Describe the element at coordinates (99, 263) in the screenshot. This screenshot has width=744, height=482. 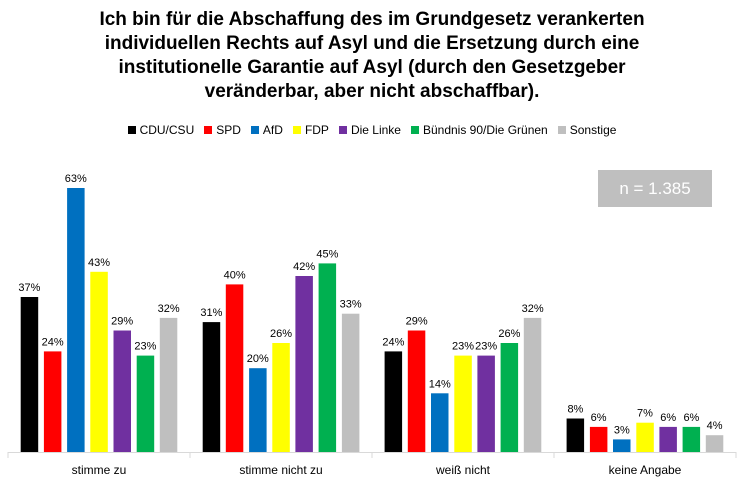
I see `data-label: 43%` at that location.